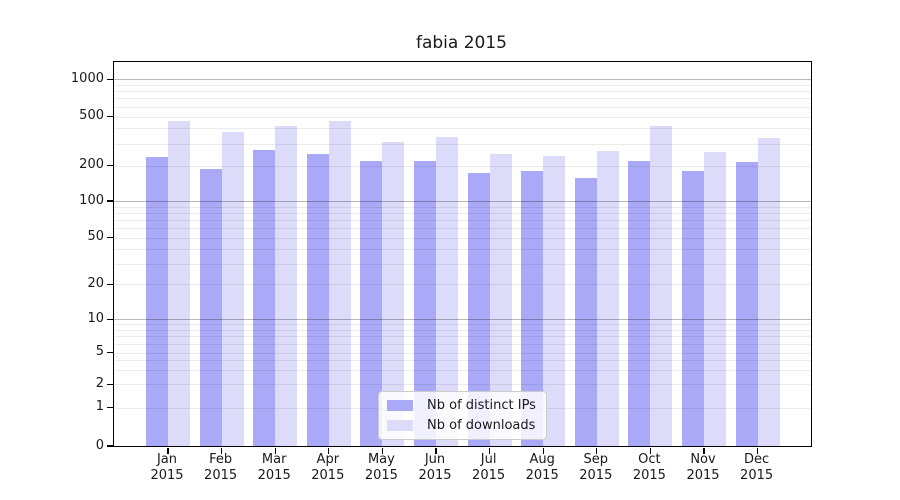 This screenshot has width=900, height=500. I want to click on bar-distinct-ips-may, so click(371, 303).